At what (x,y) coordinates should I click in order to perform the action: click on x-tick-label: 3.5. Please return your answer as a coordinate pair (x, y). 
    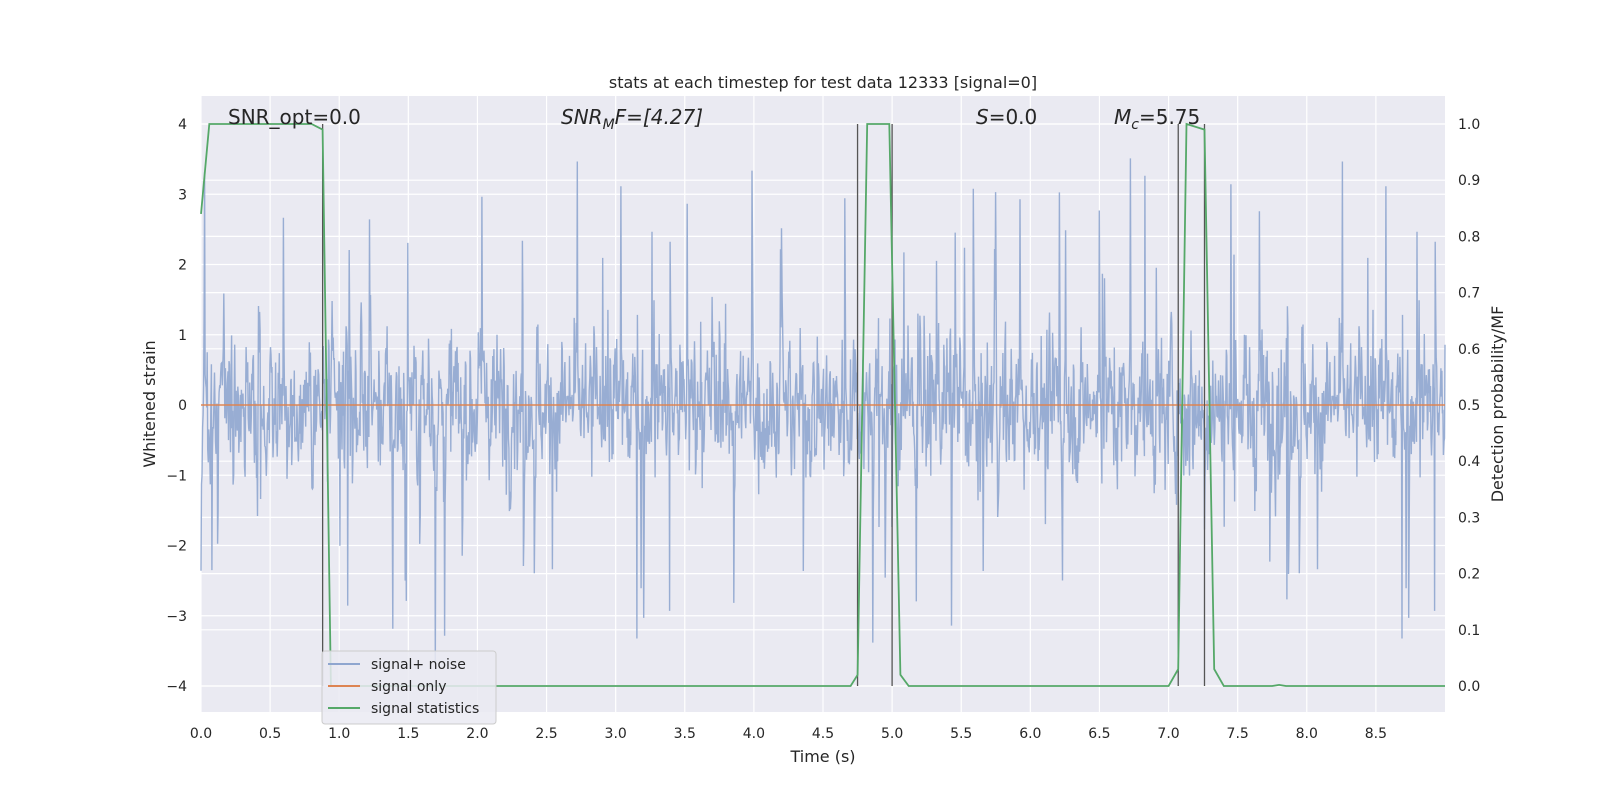
    Looking at the image, I should click on (685, 734).